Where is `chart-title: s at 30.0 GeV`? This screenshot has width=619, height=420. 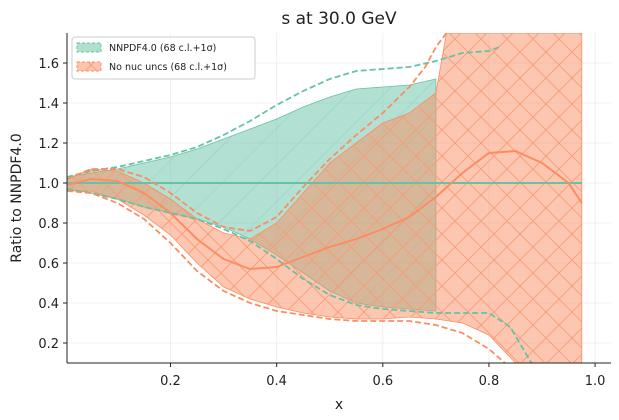 chart-title: s at 30.0 GeV is located at coordinates (339, 19).